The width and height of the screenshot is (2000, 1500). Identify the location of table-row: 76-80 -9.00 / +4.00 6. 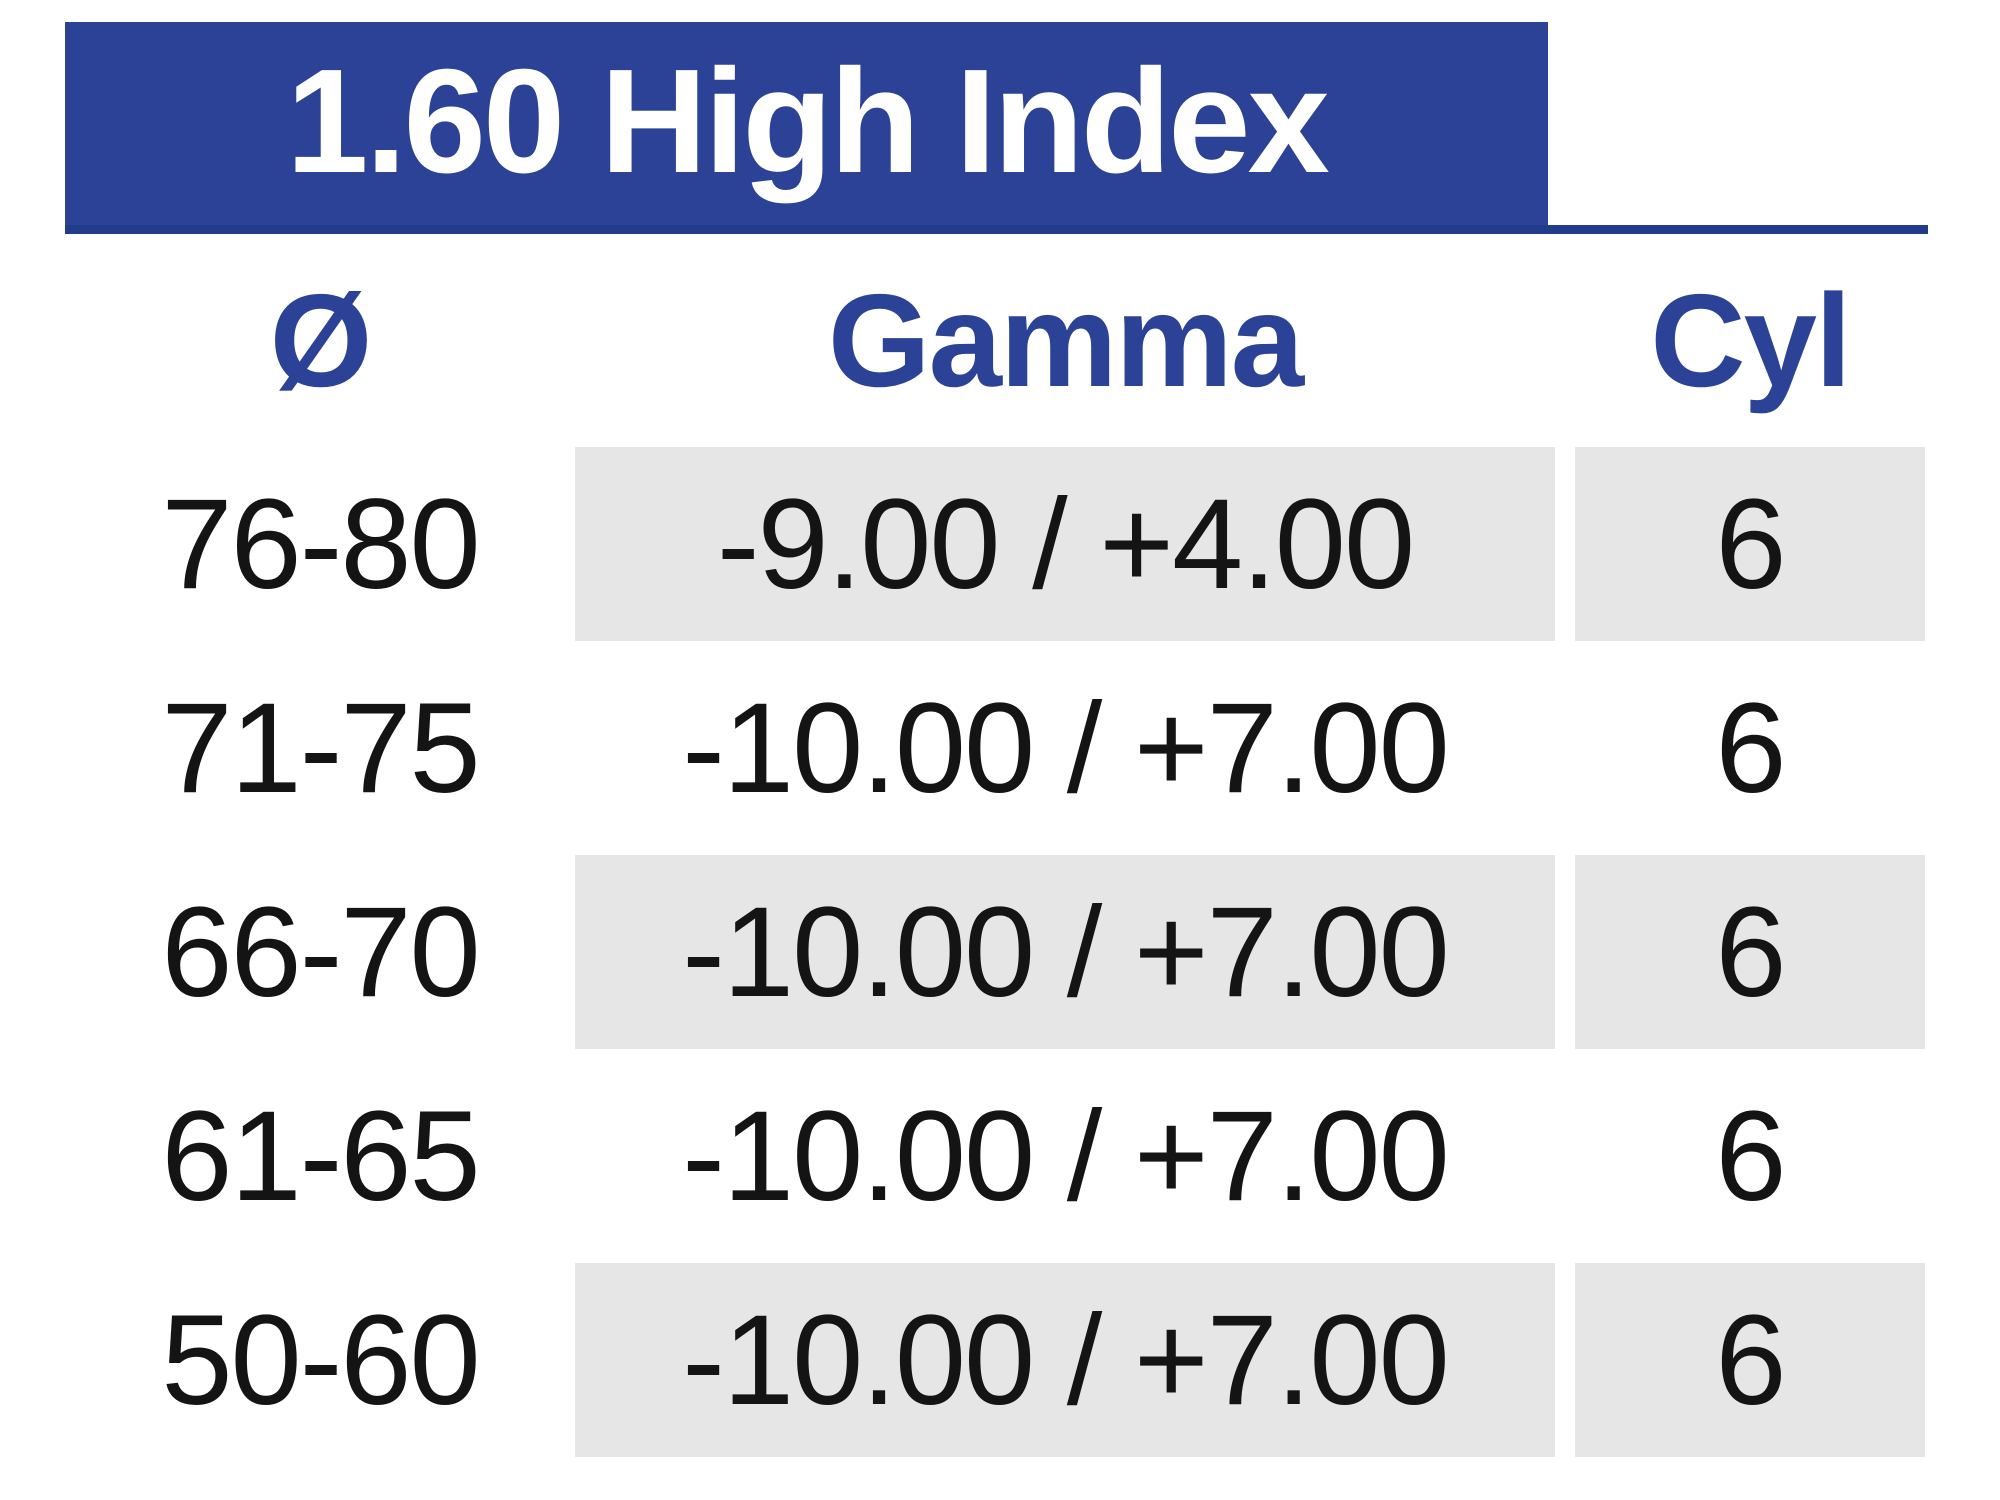
(995, 544).